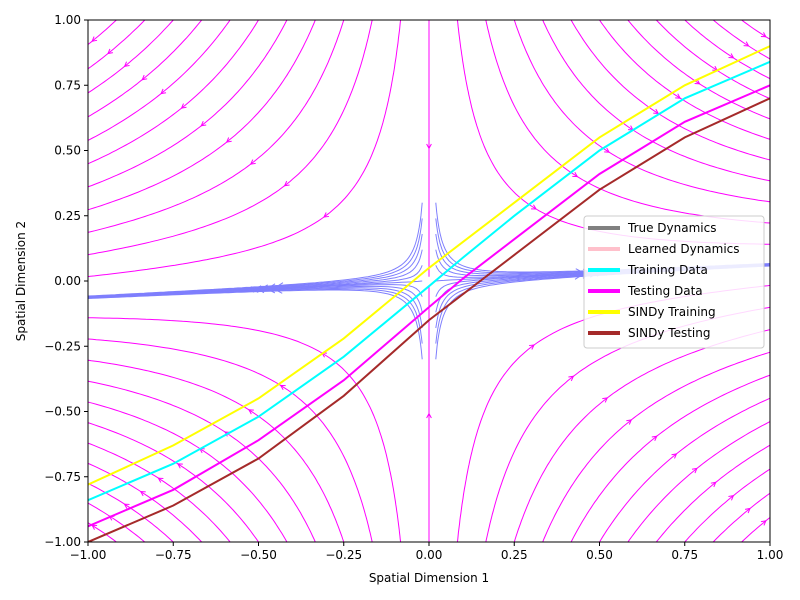 The width and height of the screenshot is (800, 600). Describe the element at coordinates (173, 555) in the screenshot. I see `x-tick-label: −0.75` at that location.